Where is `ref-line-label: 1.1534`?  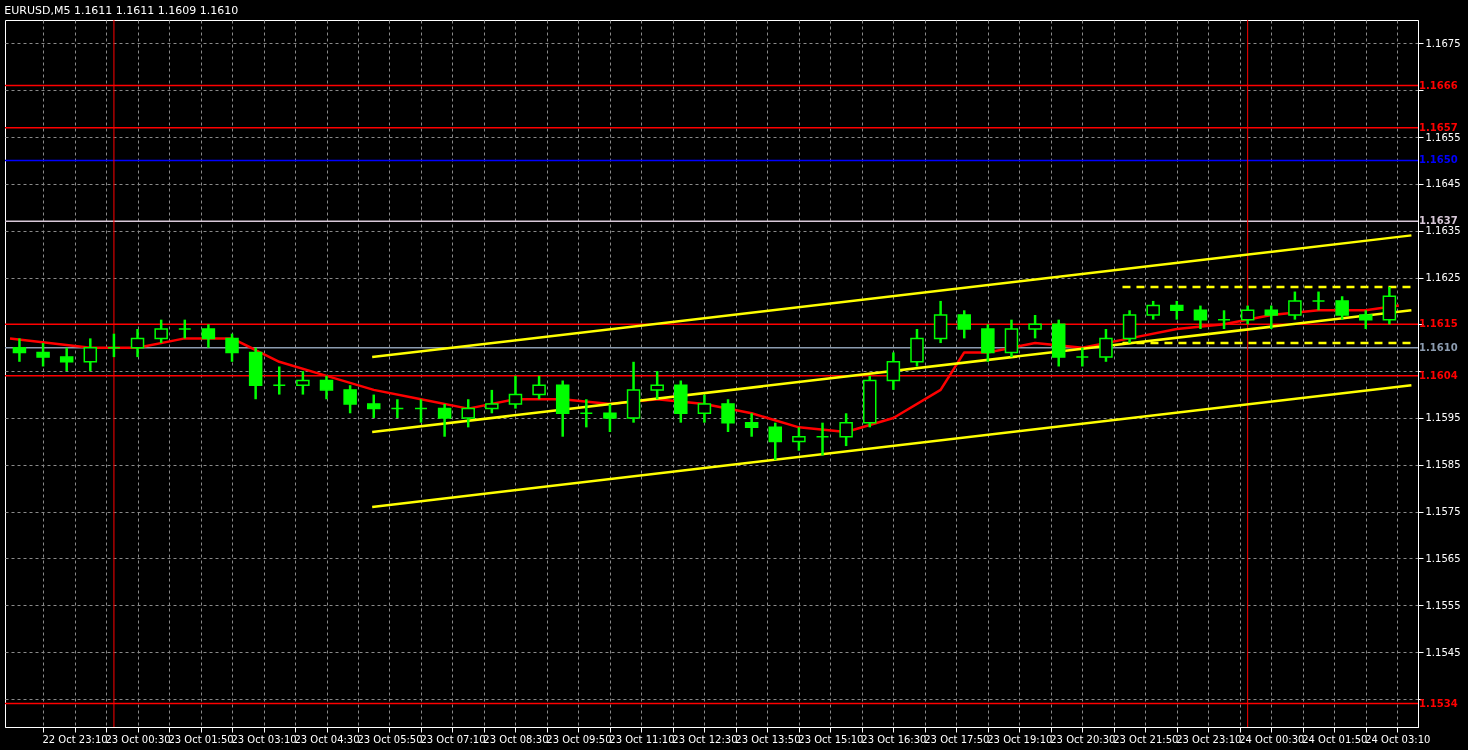
ref-line-label: 1.1534 is located at coordinates (1438, 703).